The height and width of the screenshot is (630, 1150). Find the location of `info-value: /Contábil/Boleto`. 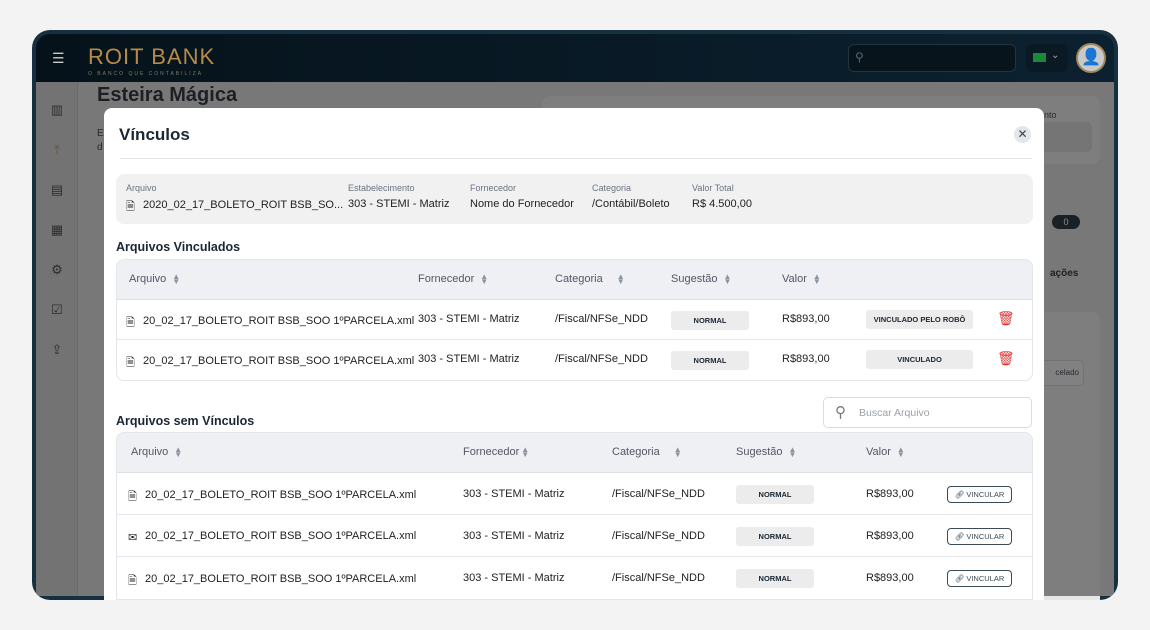

info-value: /Contábil/Boleto is located at coordinates (631, 204).